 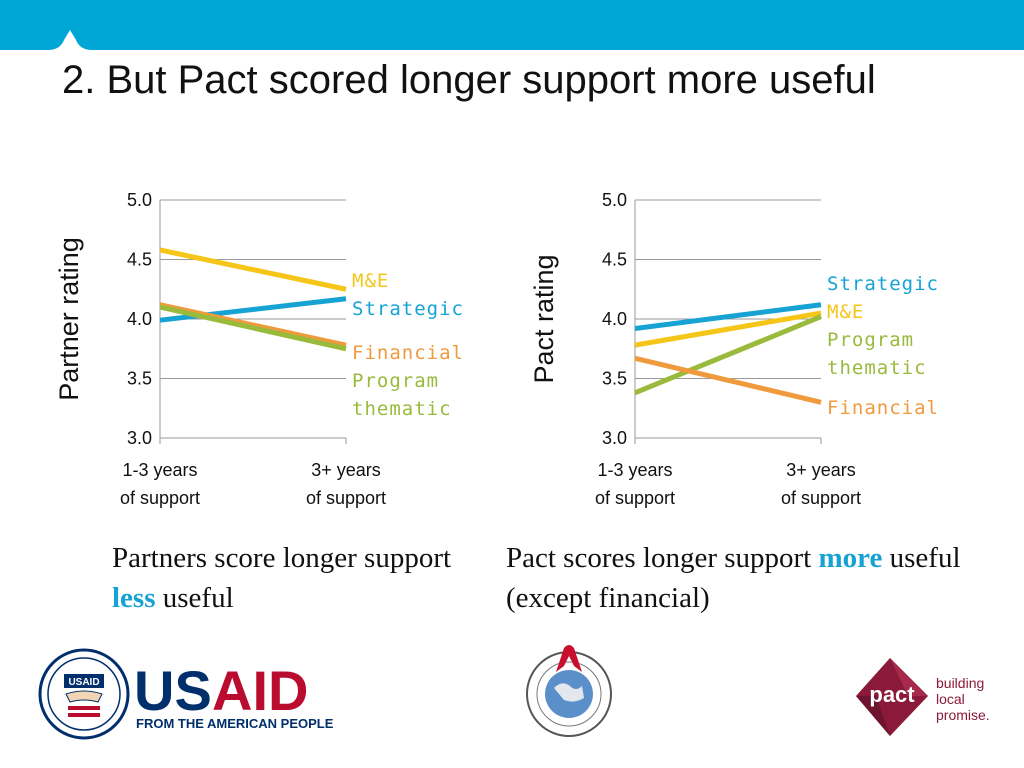 I want to click on usaid-seal-badge: USAID, so click(x=83, y=682).